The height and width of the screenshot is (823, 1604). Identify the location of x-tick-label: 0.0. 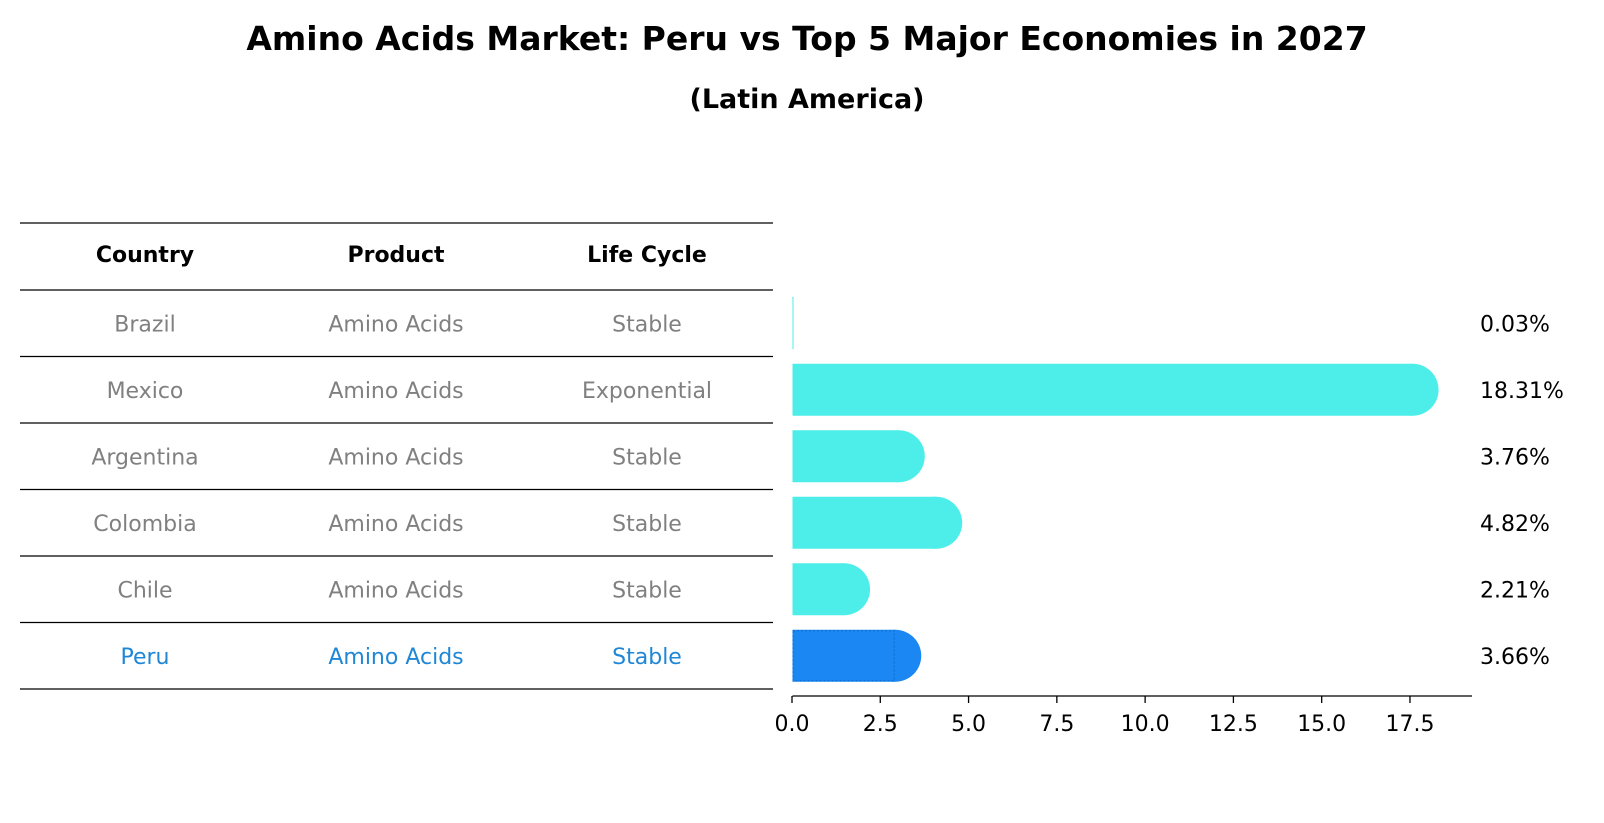
(792, 724).